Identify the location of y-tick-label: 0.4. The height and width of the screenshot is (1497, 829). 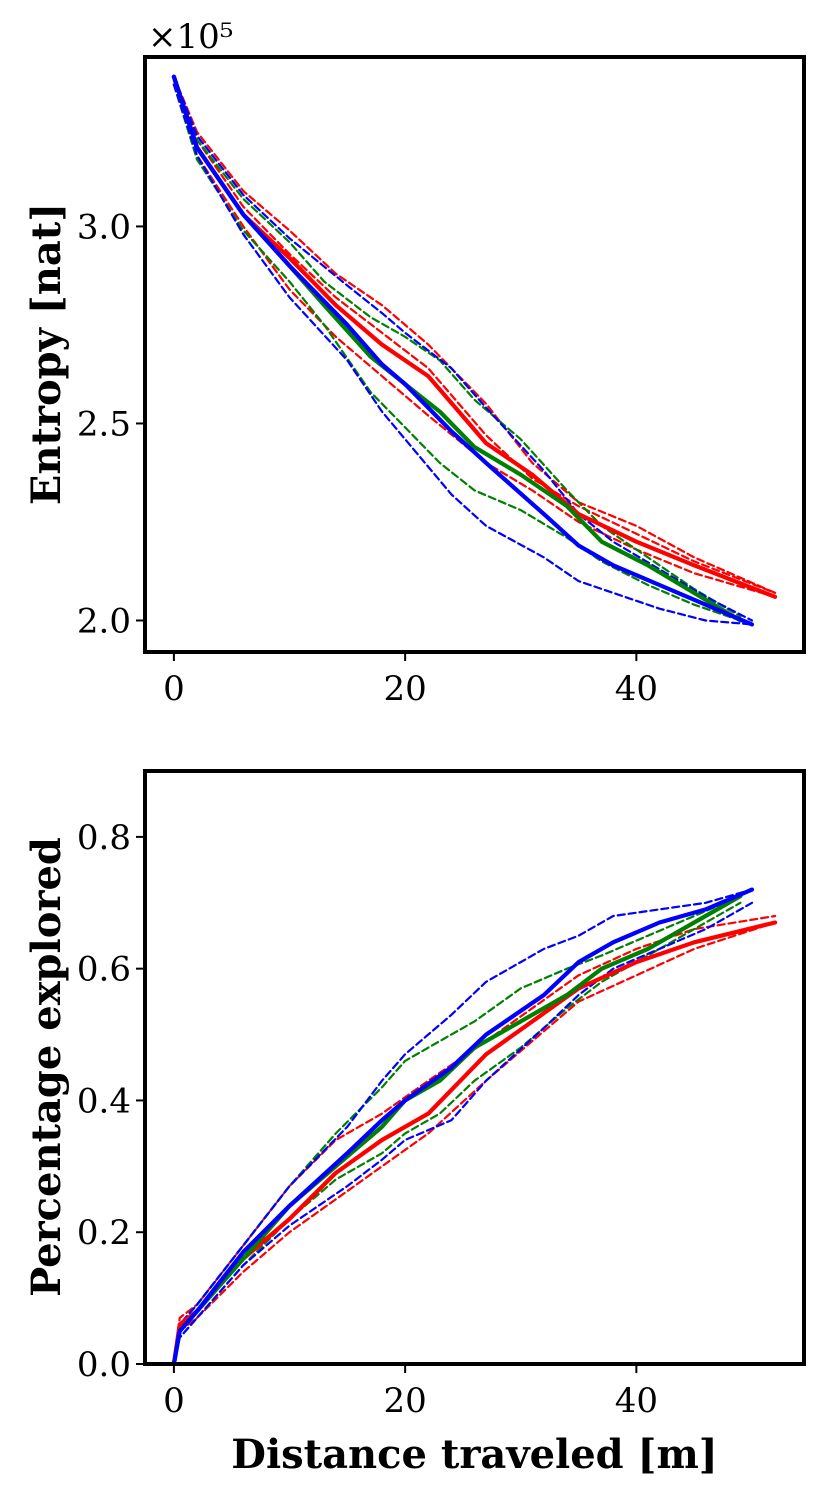
(104, 1101).